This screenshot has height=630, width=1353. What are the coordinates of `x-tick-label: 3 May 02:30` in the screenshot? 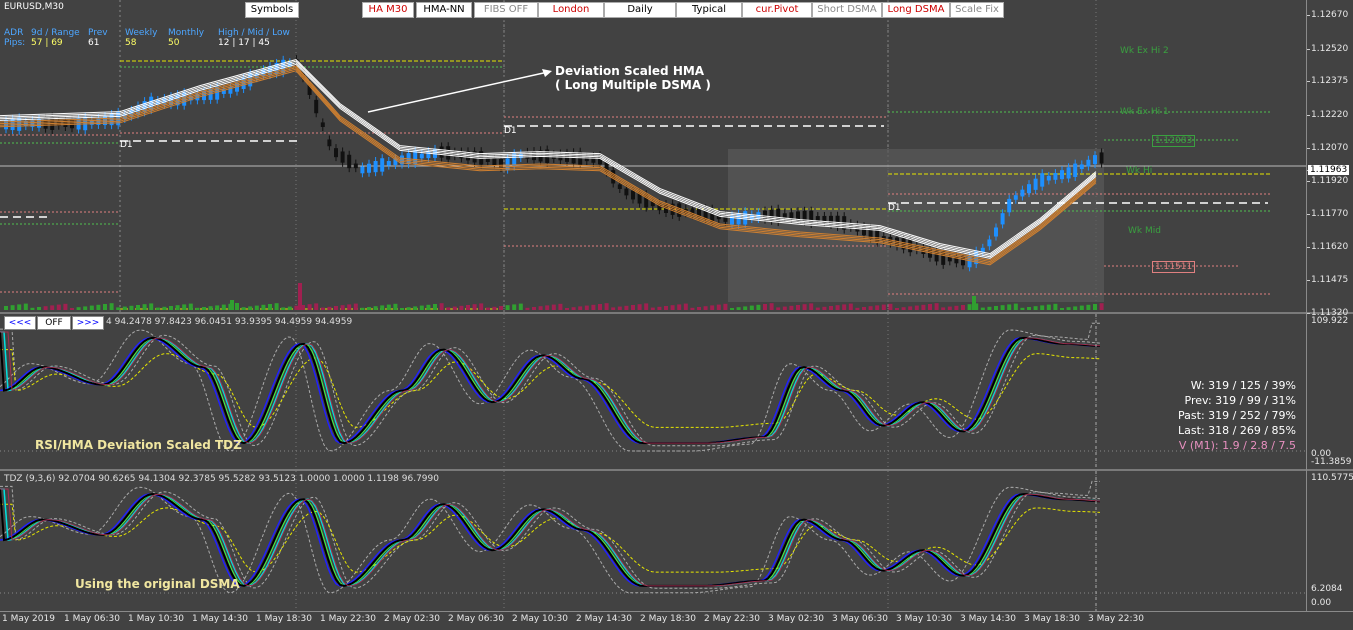 It's located at (796, 619).